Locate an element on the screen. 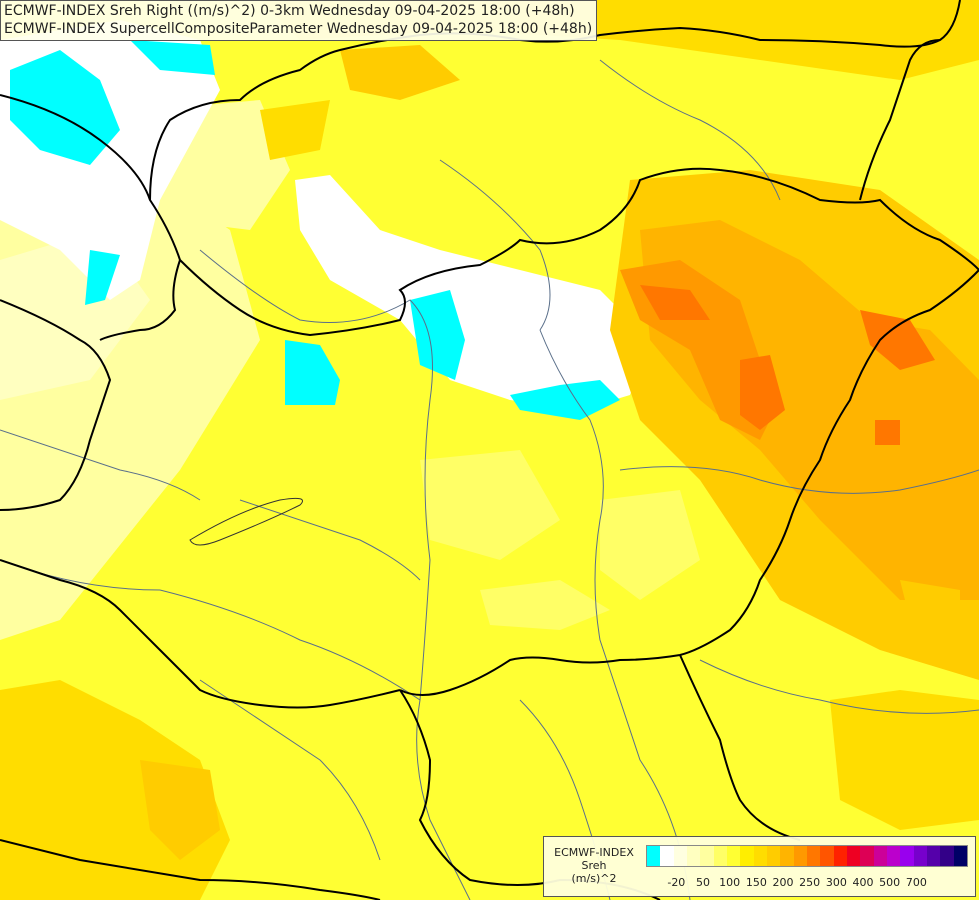  legend-tick-label: 200 is located at coordinates (783, 882).